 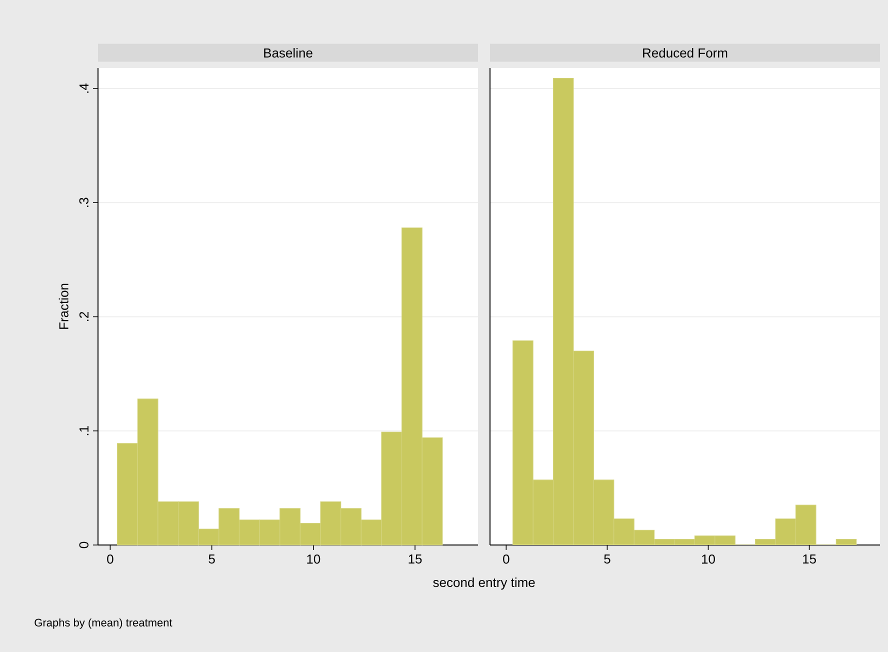 I want to click on chart-title: Baseline, so click(x=288, y=53).